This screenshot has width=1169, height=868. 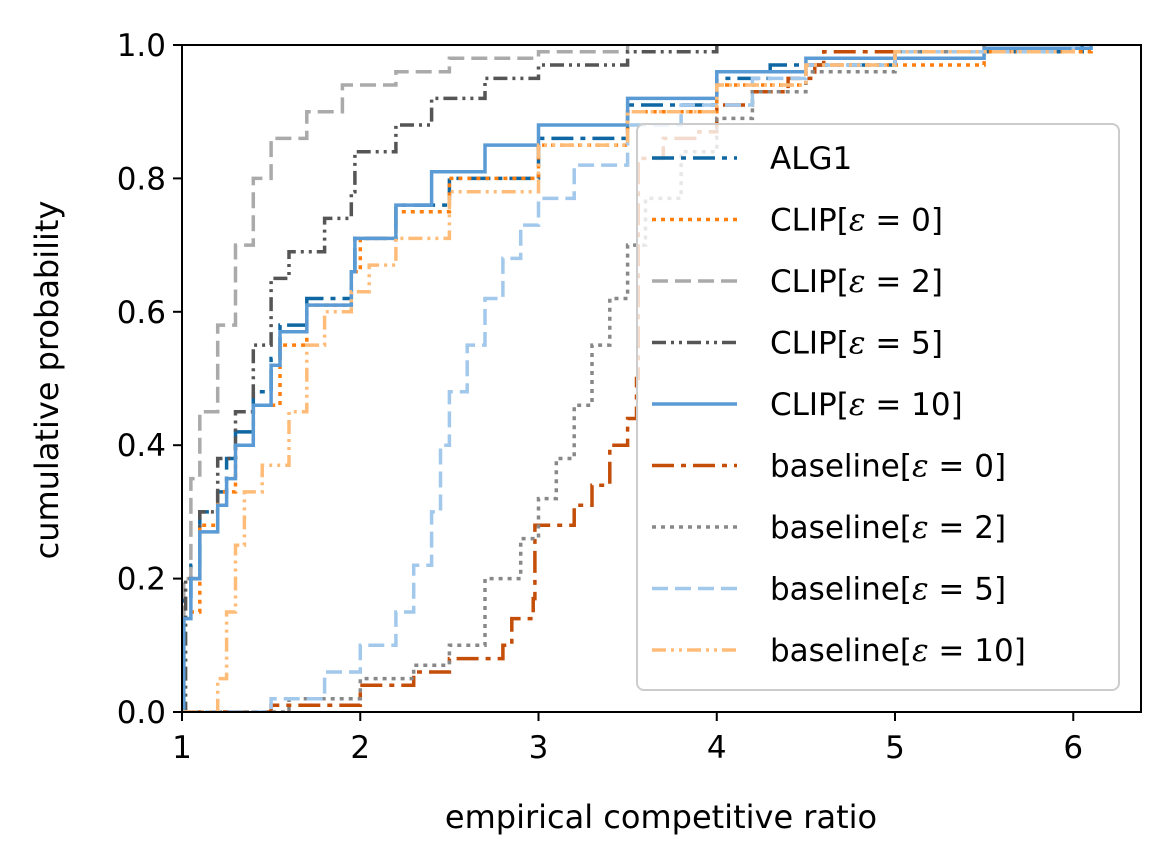 What do you see at coordinates (182, 748) in the screenshot?
I see `x-tick-label: 1` at bounding box center [182, 748].